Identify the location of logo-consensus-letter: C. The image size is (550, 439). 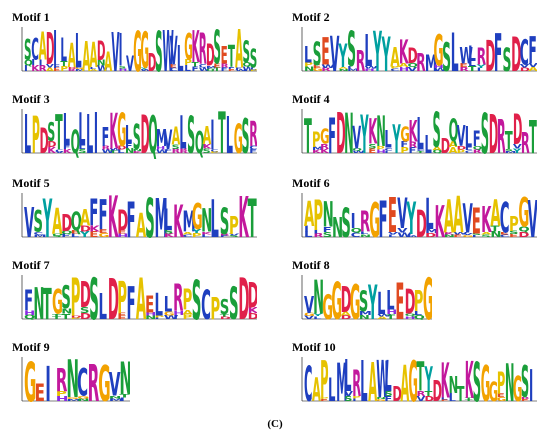
(206, 304).